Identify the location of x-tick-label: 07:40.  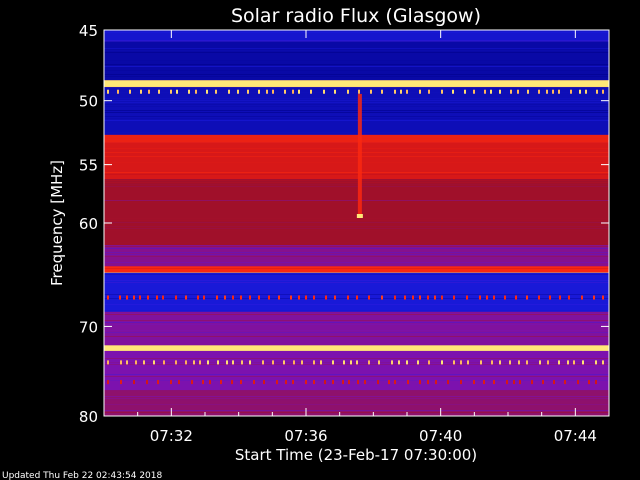
(440, 436).